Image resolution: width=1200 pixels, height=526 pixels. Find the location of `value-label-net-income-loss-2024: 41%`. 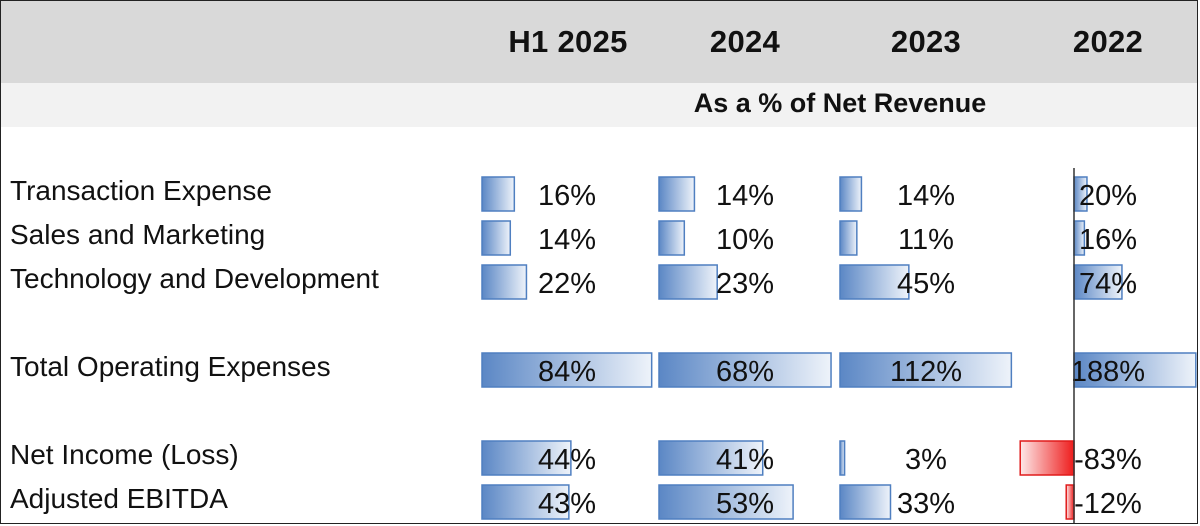

value-label-net-income-loss-2024: 41% is located at coordinates (745, 460).